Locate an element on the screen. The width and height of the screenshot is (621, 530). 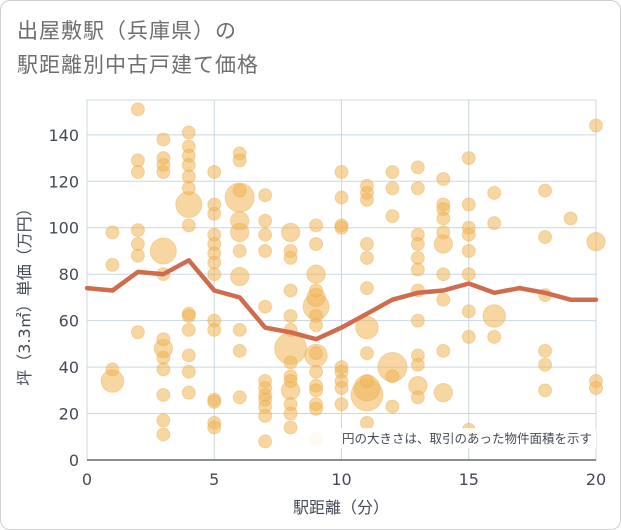
y-tick-label: 140 is located at coordinates (63, 135).